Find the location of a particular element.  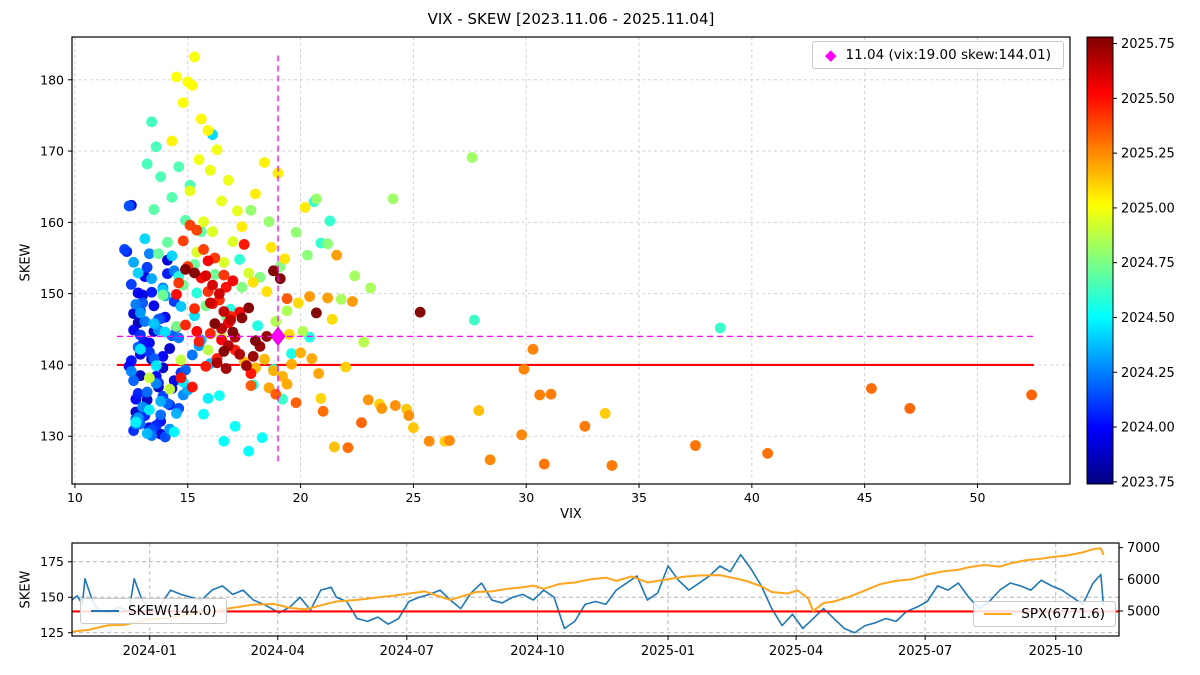

svg-text: 160 is located at coordinates (52, 222).